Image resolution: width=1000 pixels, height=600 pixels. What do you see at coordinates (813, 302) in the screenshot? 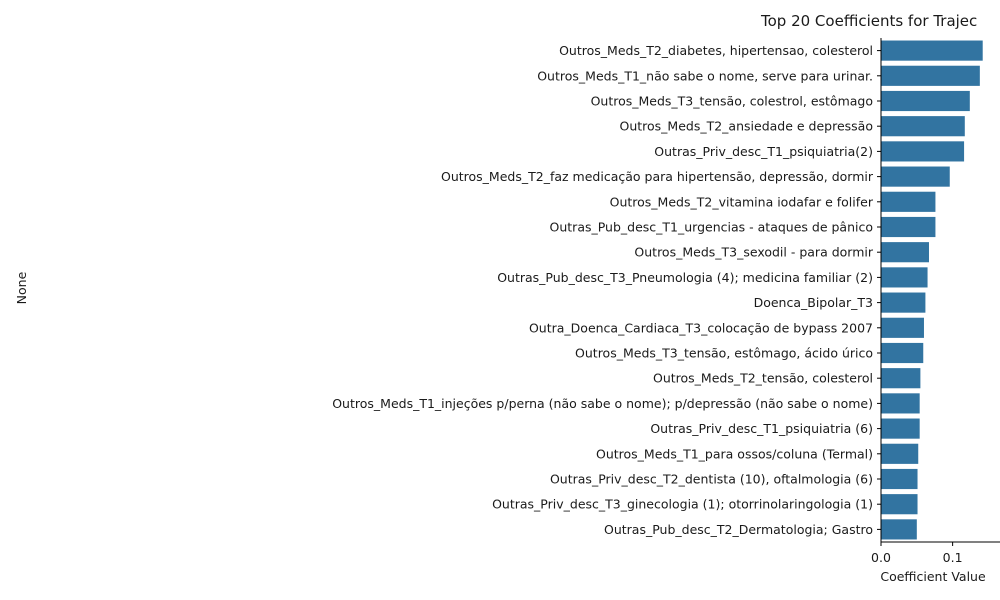
I see `y-tick-label-11: Doenca_Bipolar_T3` at bounding box center [813, 302].